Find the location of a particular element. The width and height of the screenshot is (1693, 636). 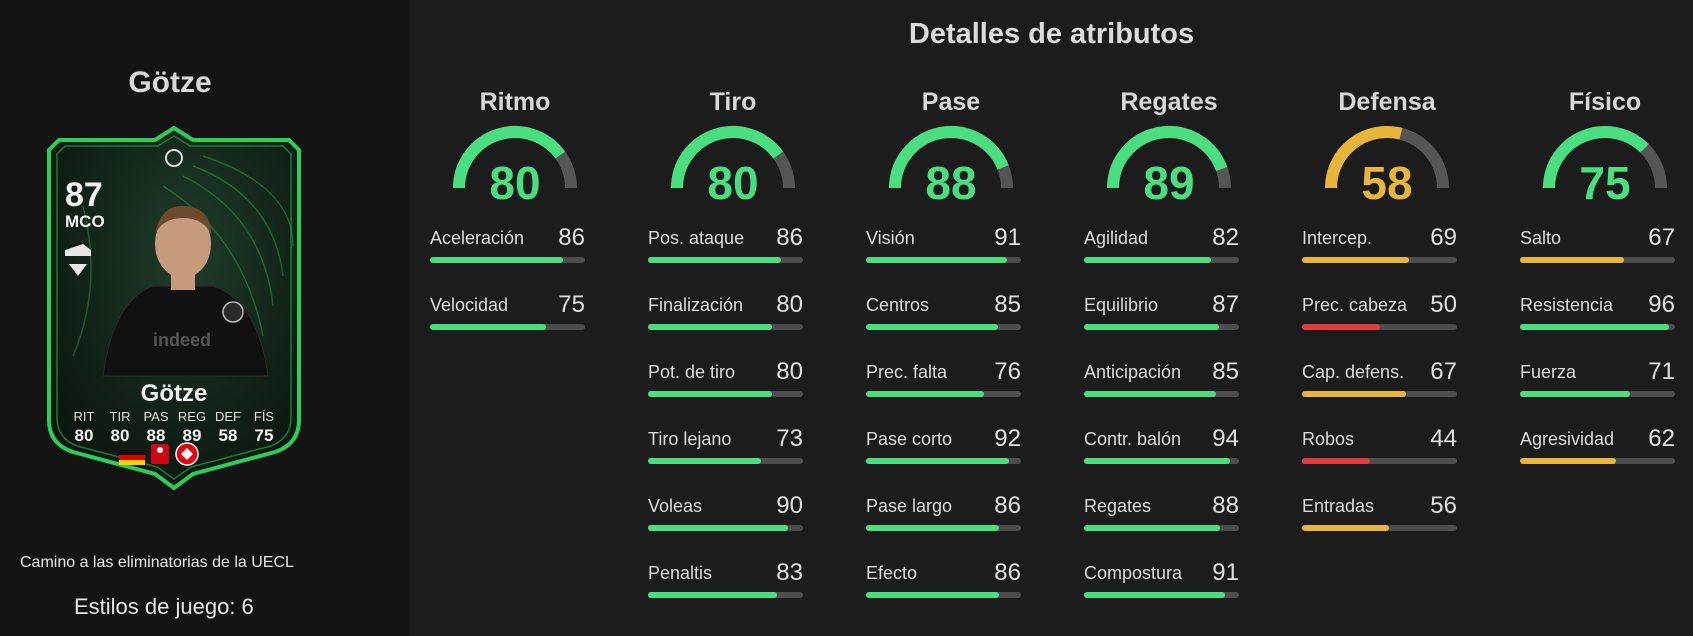

stat-label: Pos. ataque is located at coordinates (696, 238).